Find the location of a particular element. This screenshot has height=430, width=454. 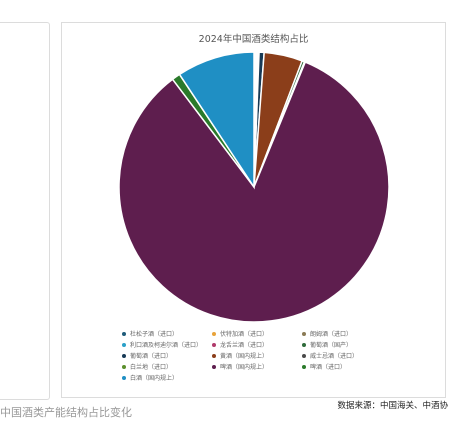

legend-item-9: 白兰地（进口） is located at coordinates (167, 366).